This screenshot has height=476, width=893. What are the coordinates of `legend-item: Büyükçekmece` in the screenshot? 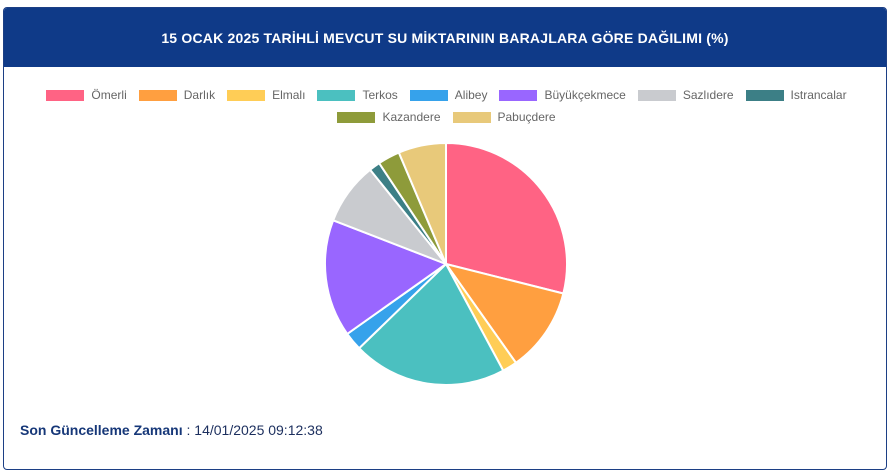 It's located at (562, 95).